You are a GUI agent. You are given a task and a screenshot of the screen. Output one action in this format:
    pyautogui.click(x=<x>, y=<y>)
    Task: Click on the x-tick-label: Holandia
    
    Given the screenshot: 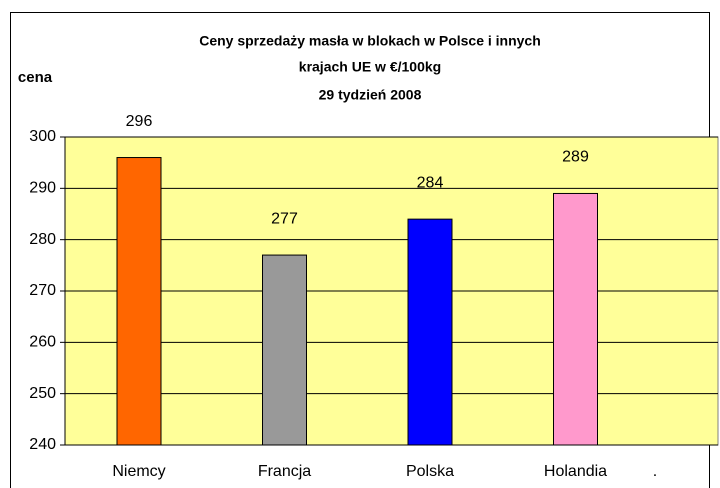 What is the action you would take?
    pyautogui.click(x=575, y=471)
    